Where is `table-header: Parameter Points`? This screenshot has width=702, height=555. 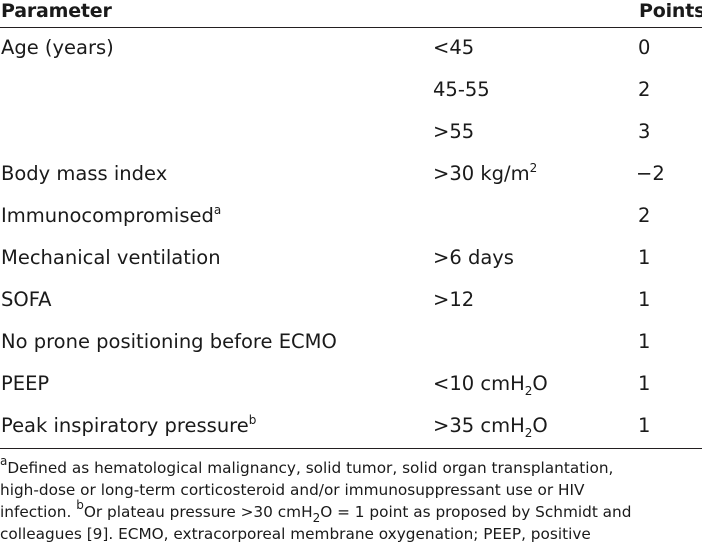 table-header: Parameter Points is located at coordinates (351, 14).